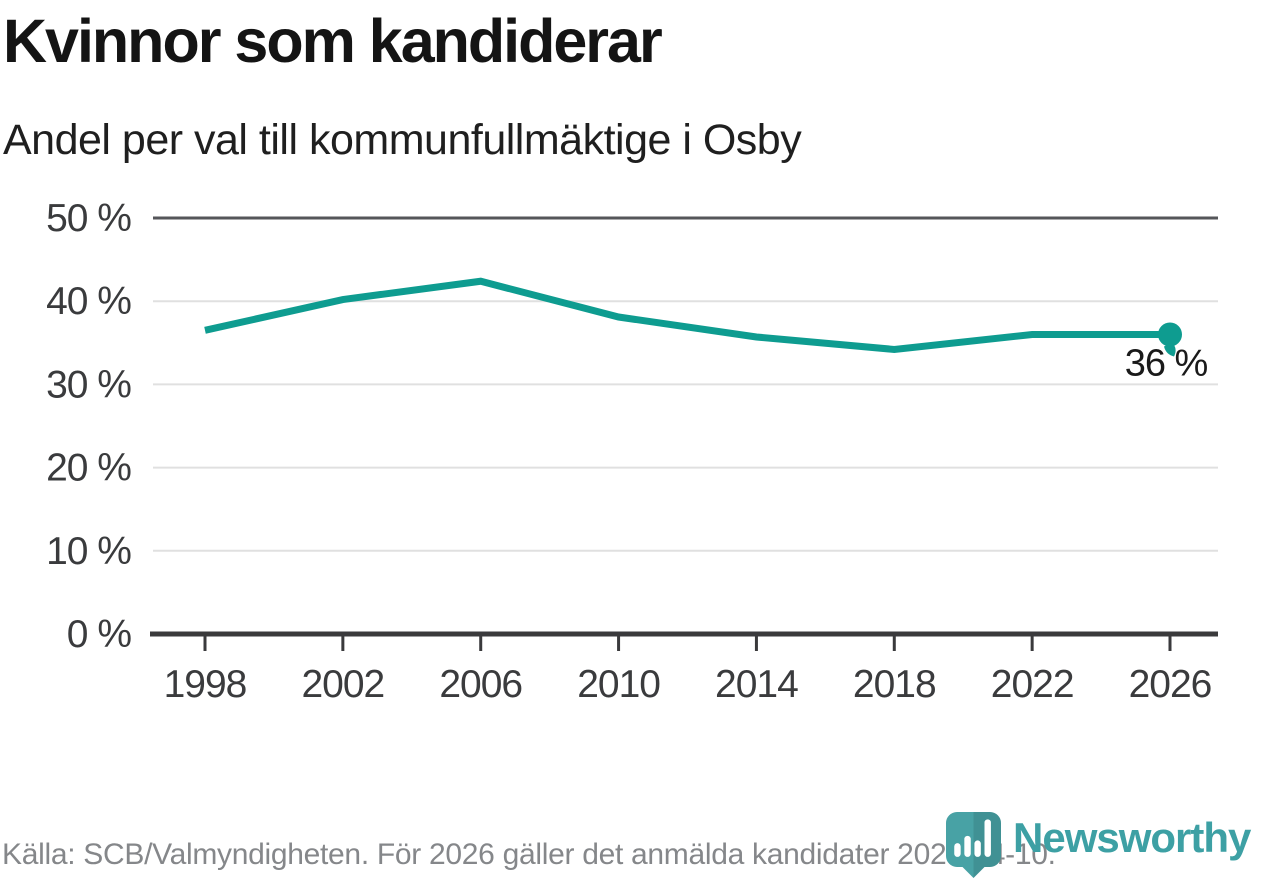  Describe the element at coordinates (973, 845) in the screenshot. I see `newsworthy-pin-icon` at that location.